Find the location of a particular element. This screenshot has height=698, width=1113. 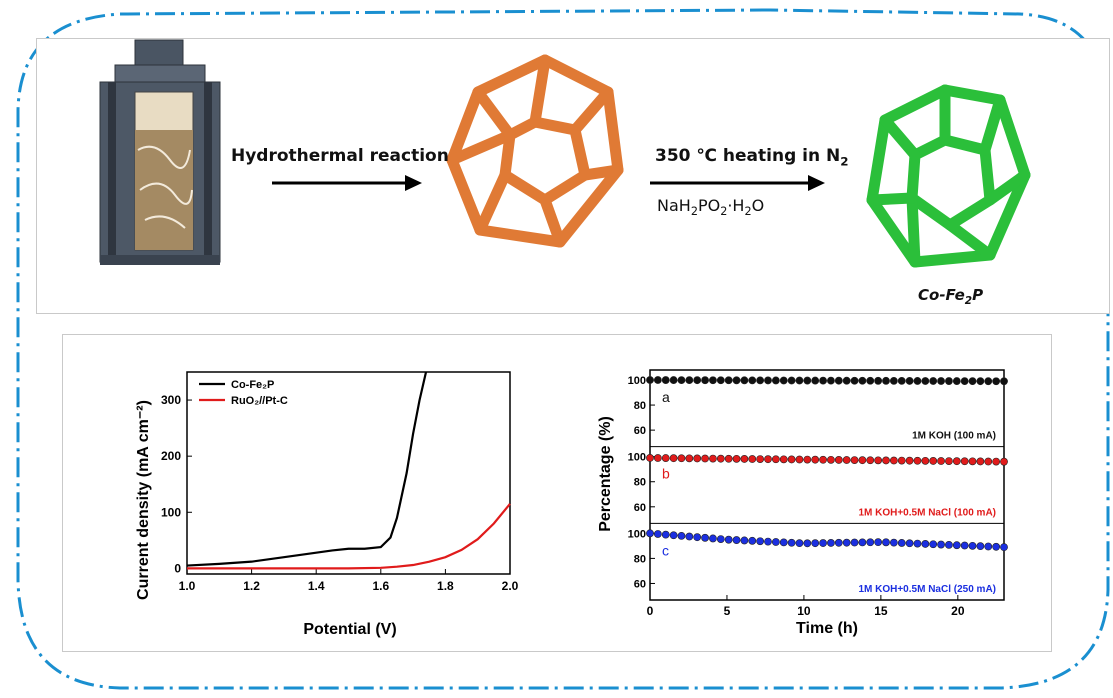

stab-xtick-label: 20 is located at coordinates (958, 611).